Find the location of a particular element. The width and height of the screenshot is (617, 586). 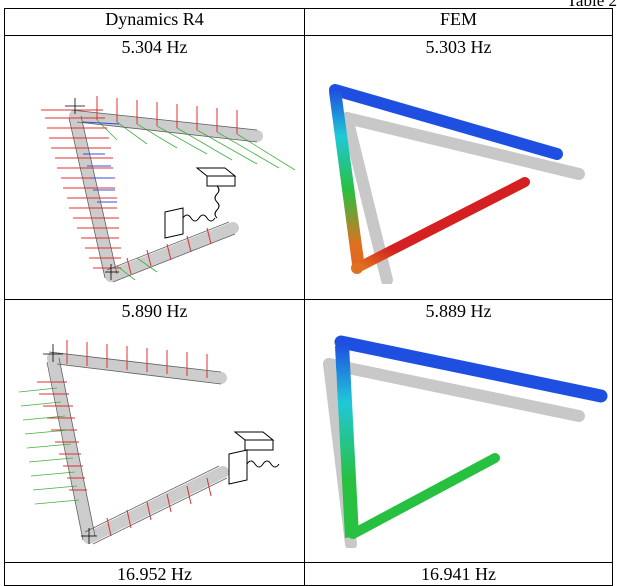

fem-cell-mode-3: 16.941 Hz is located at coordinates (458, 574).